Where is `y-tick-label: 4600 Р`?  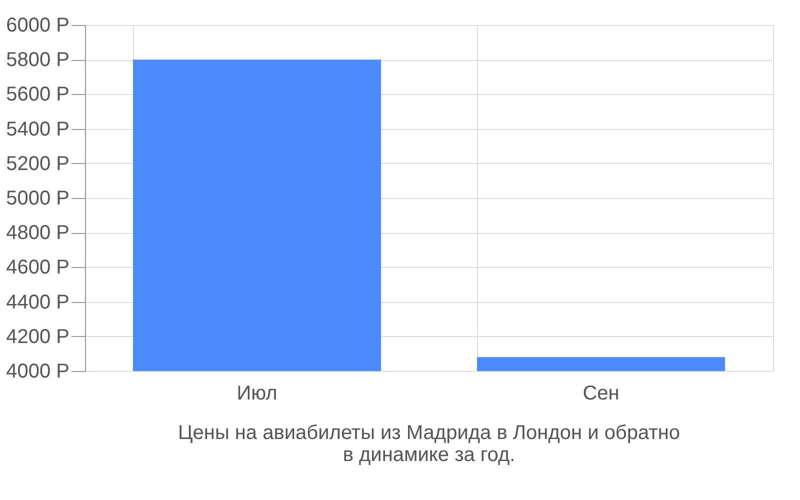 y-tick-label: 4600 Р is located at coordinates (38, 267).